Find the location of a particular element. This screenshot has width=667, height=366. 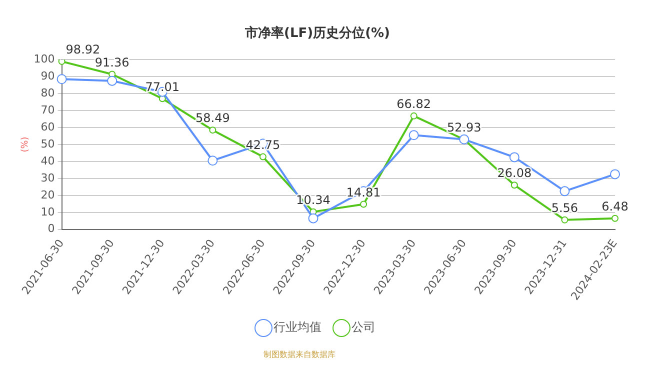

text: 制图数据来自数据库 is located at coordinates (300, 355).